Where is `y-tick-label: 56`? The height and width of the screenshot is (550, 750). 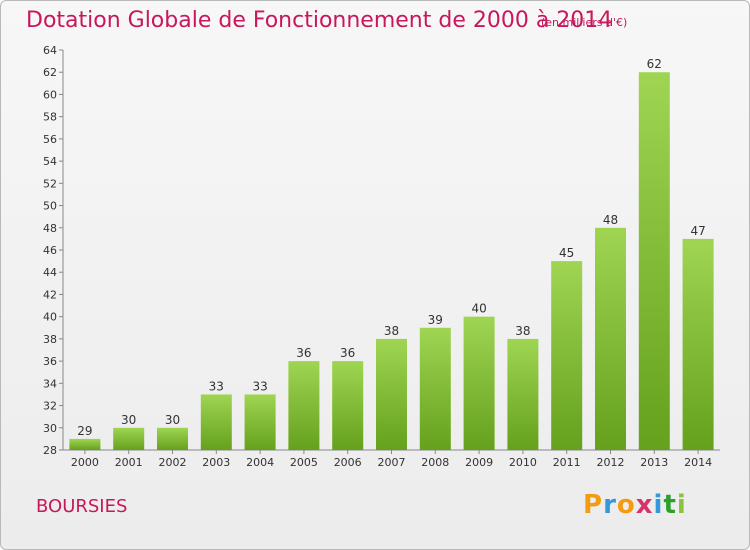 y-tick-label: 56 is located at coordinates (50, 139).